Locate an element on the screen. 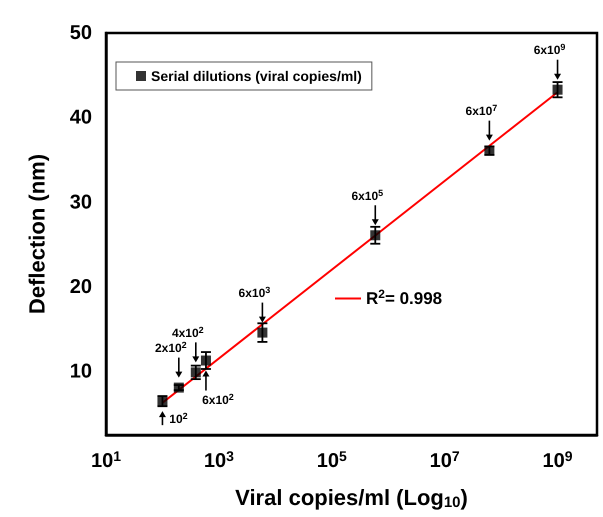 The image size is (603, 517). legend-label: Serial dilutions (viral copies/ml) is located at coordinates (256, 76).